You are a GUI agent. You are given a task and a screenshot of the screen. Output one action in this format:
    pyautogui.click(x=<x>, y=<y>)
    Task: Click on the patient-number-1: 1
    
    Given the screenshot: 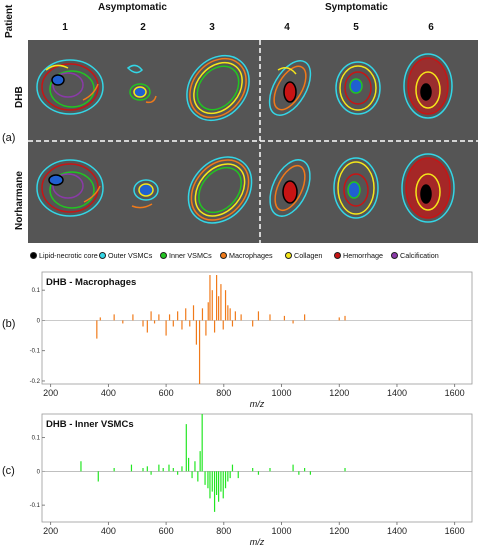 What is the action you would take?
    pyautogui.click(x=65, y=27)
    